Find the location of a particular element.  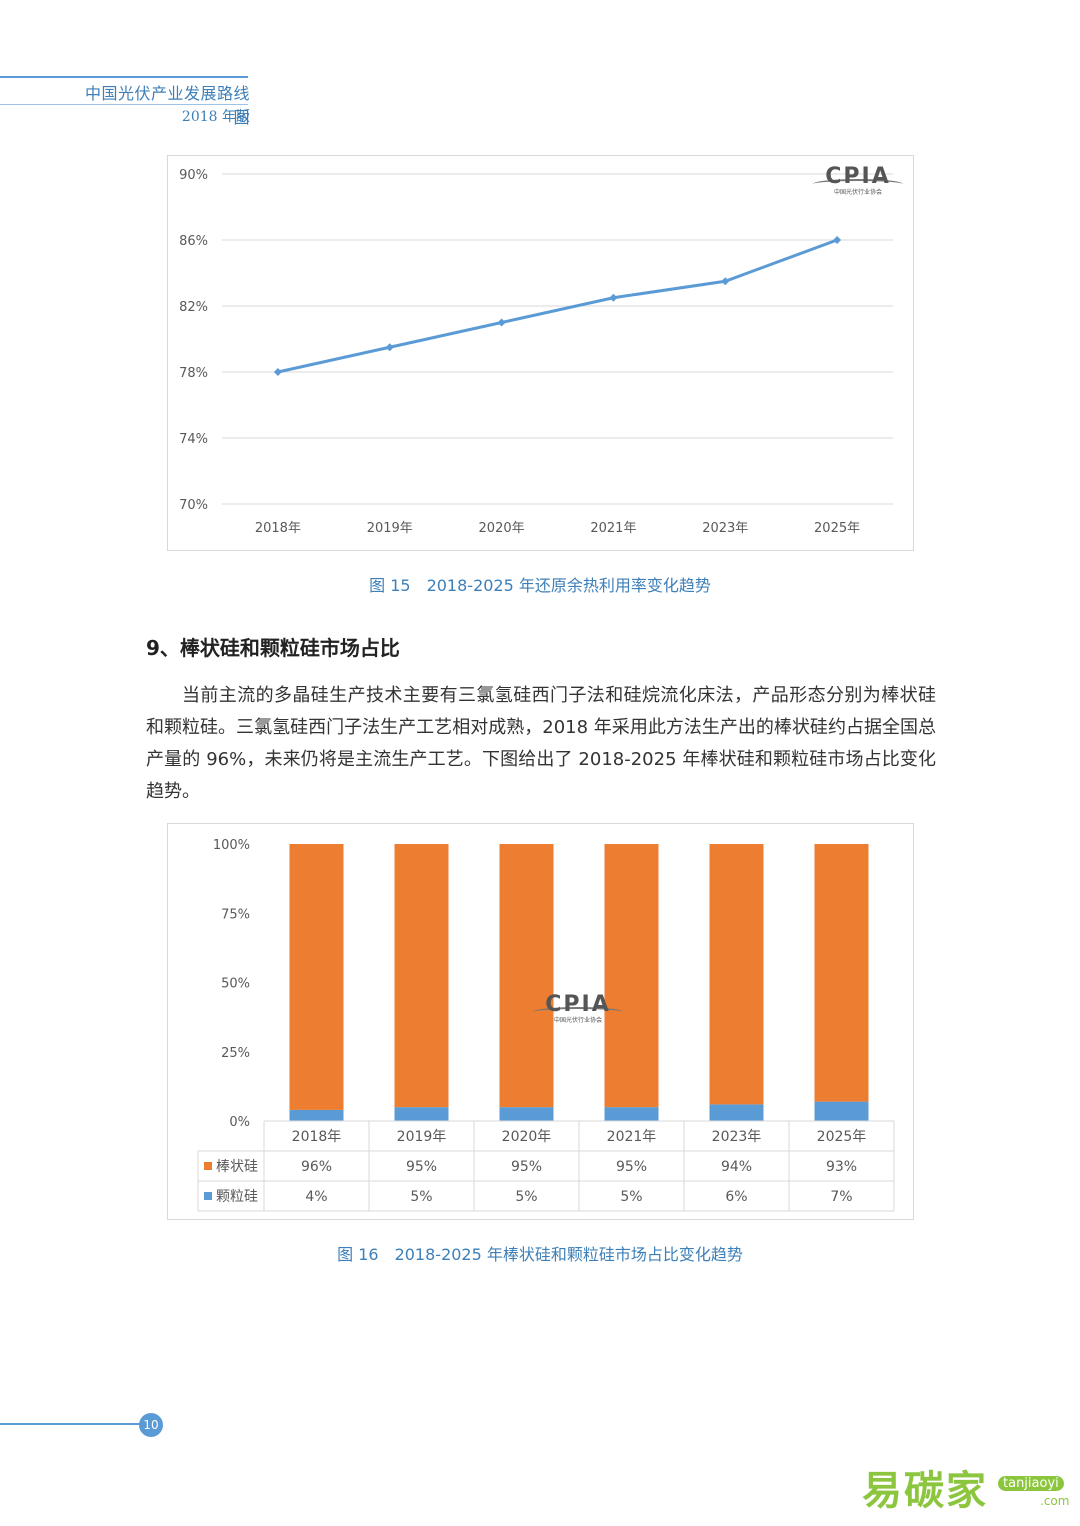

table-value: 96% is located at coordinates (316, 1167).